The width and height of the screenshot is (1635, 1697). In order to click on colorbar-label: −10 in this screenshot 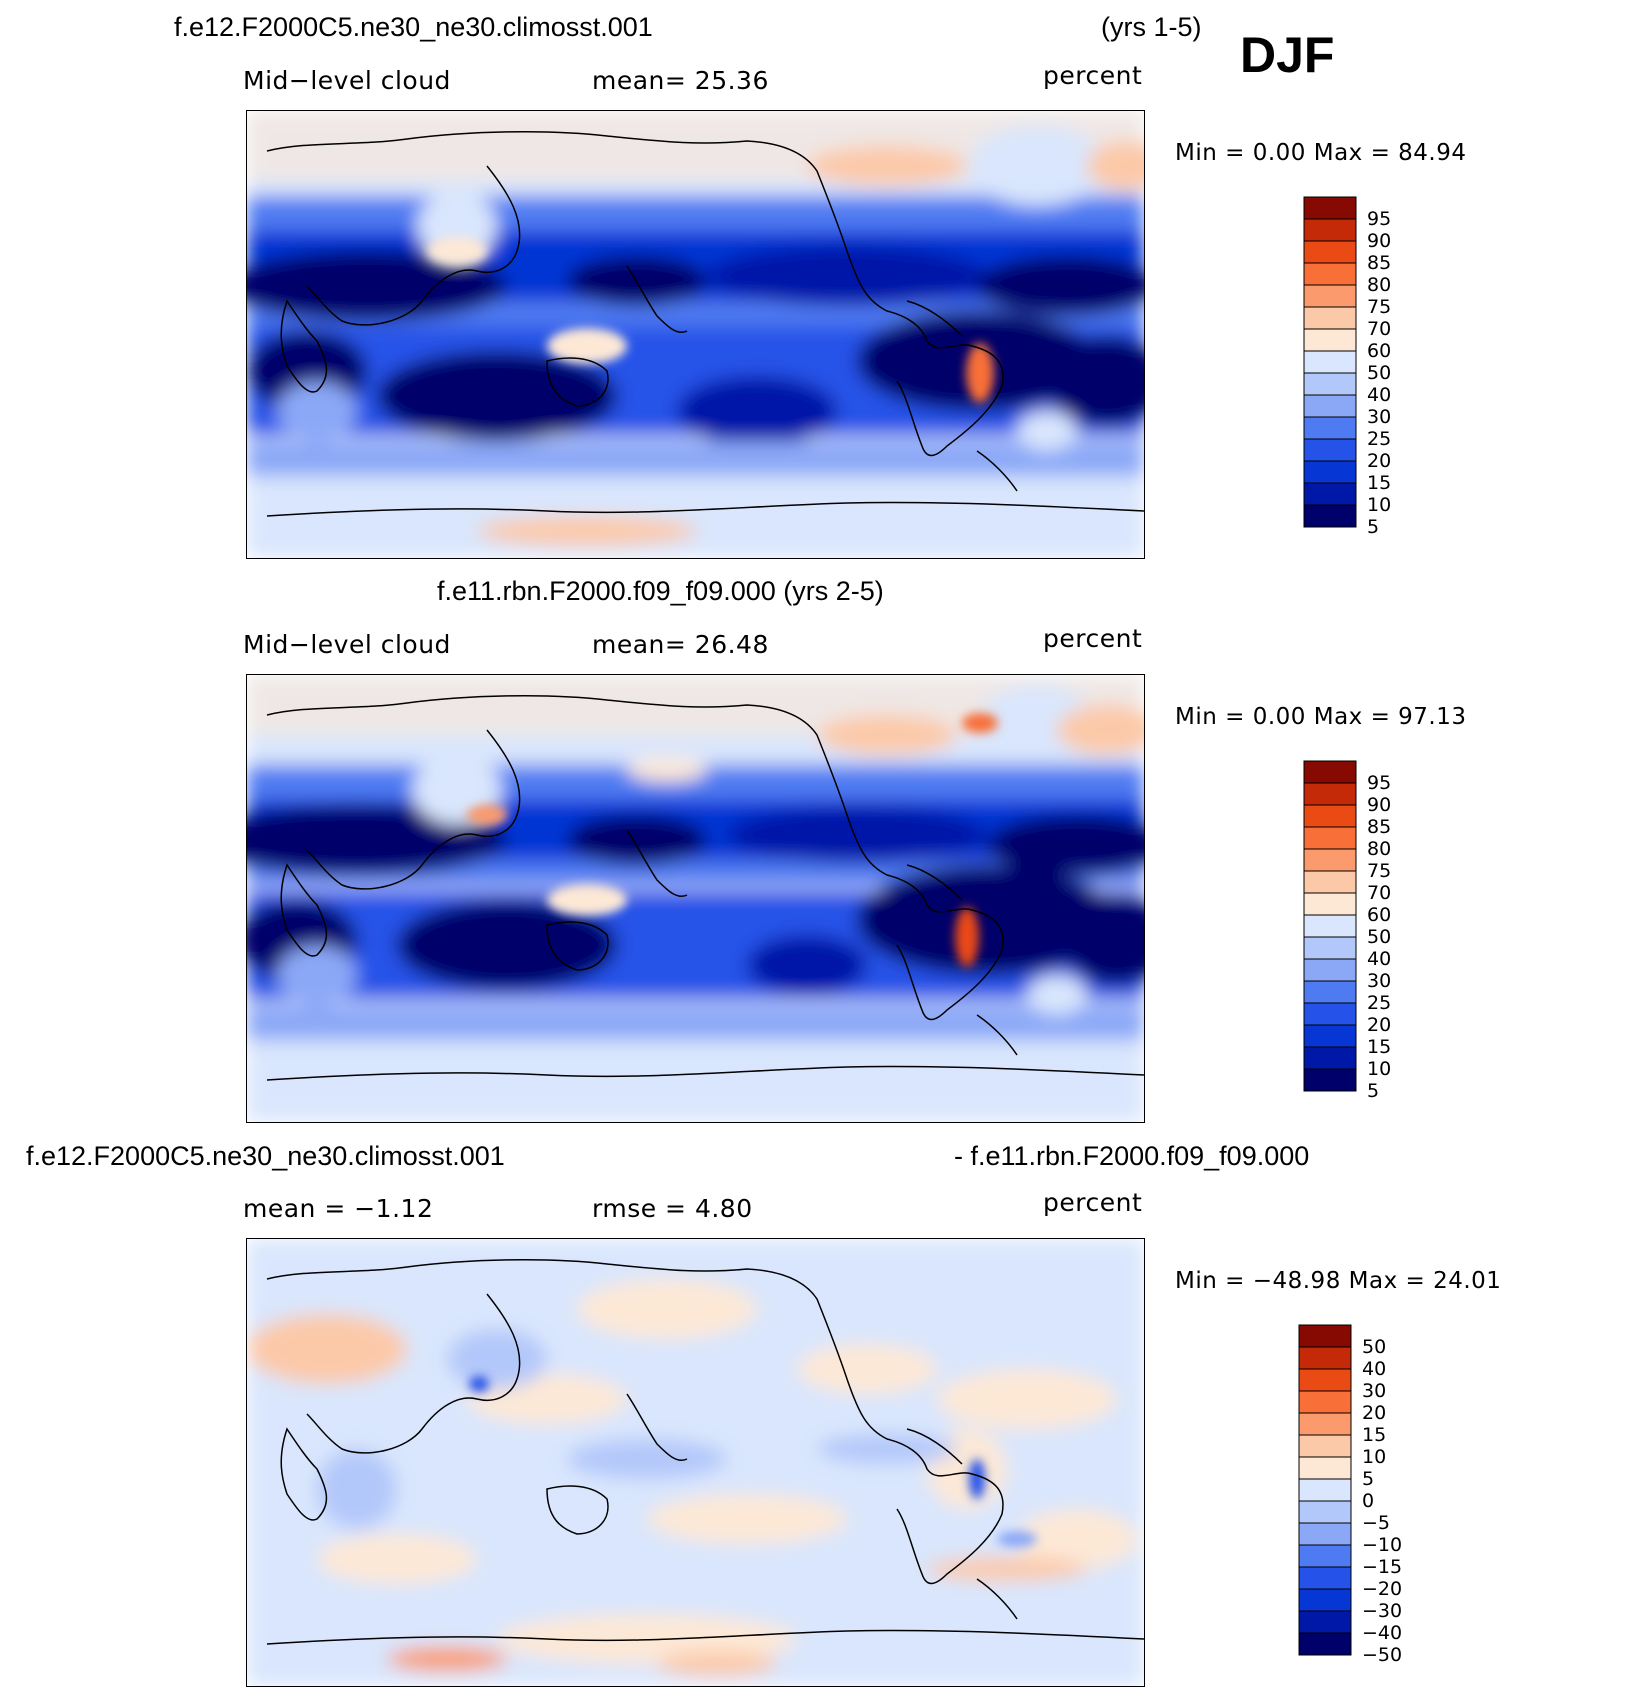, I will do `click(1382, 1545)`.